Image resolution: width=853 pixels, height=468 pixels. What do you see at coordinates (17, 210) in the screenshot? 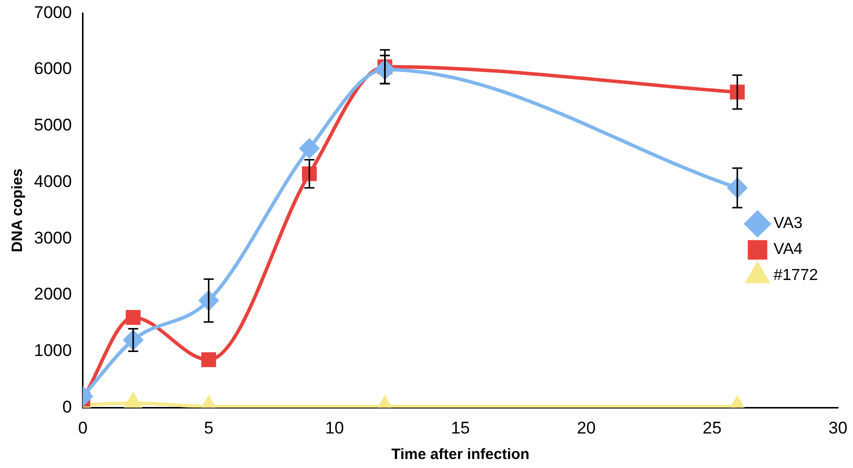
I see `y-axis-title: DNA copies` at bounding box center [17, 210].